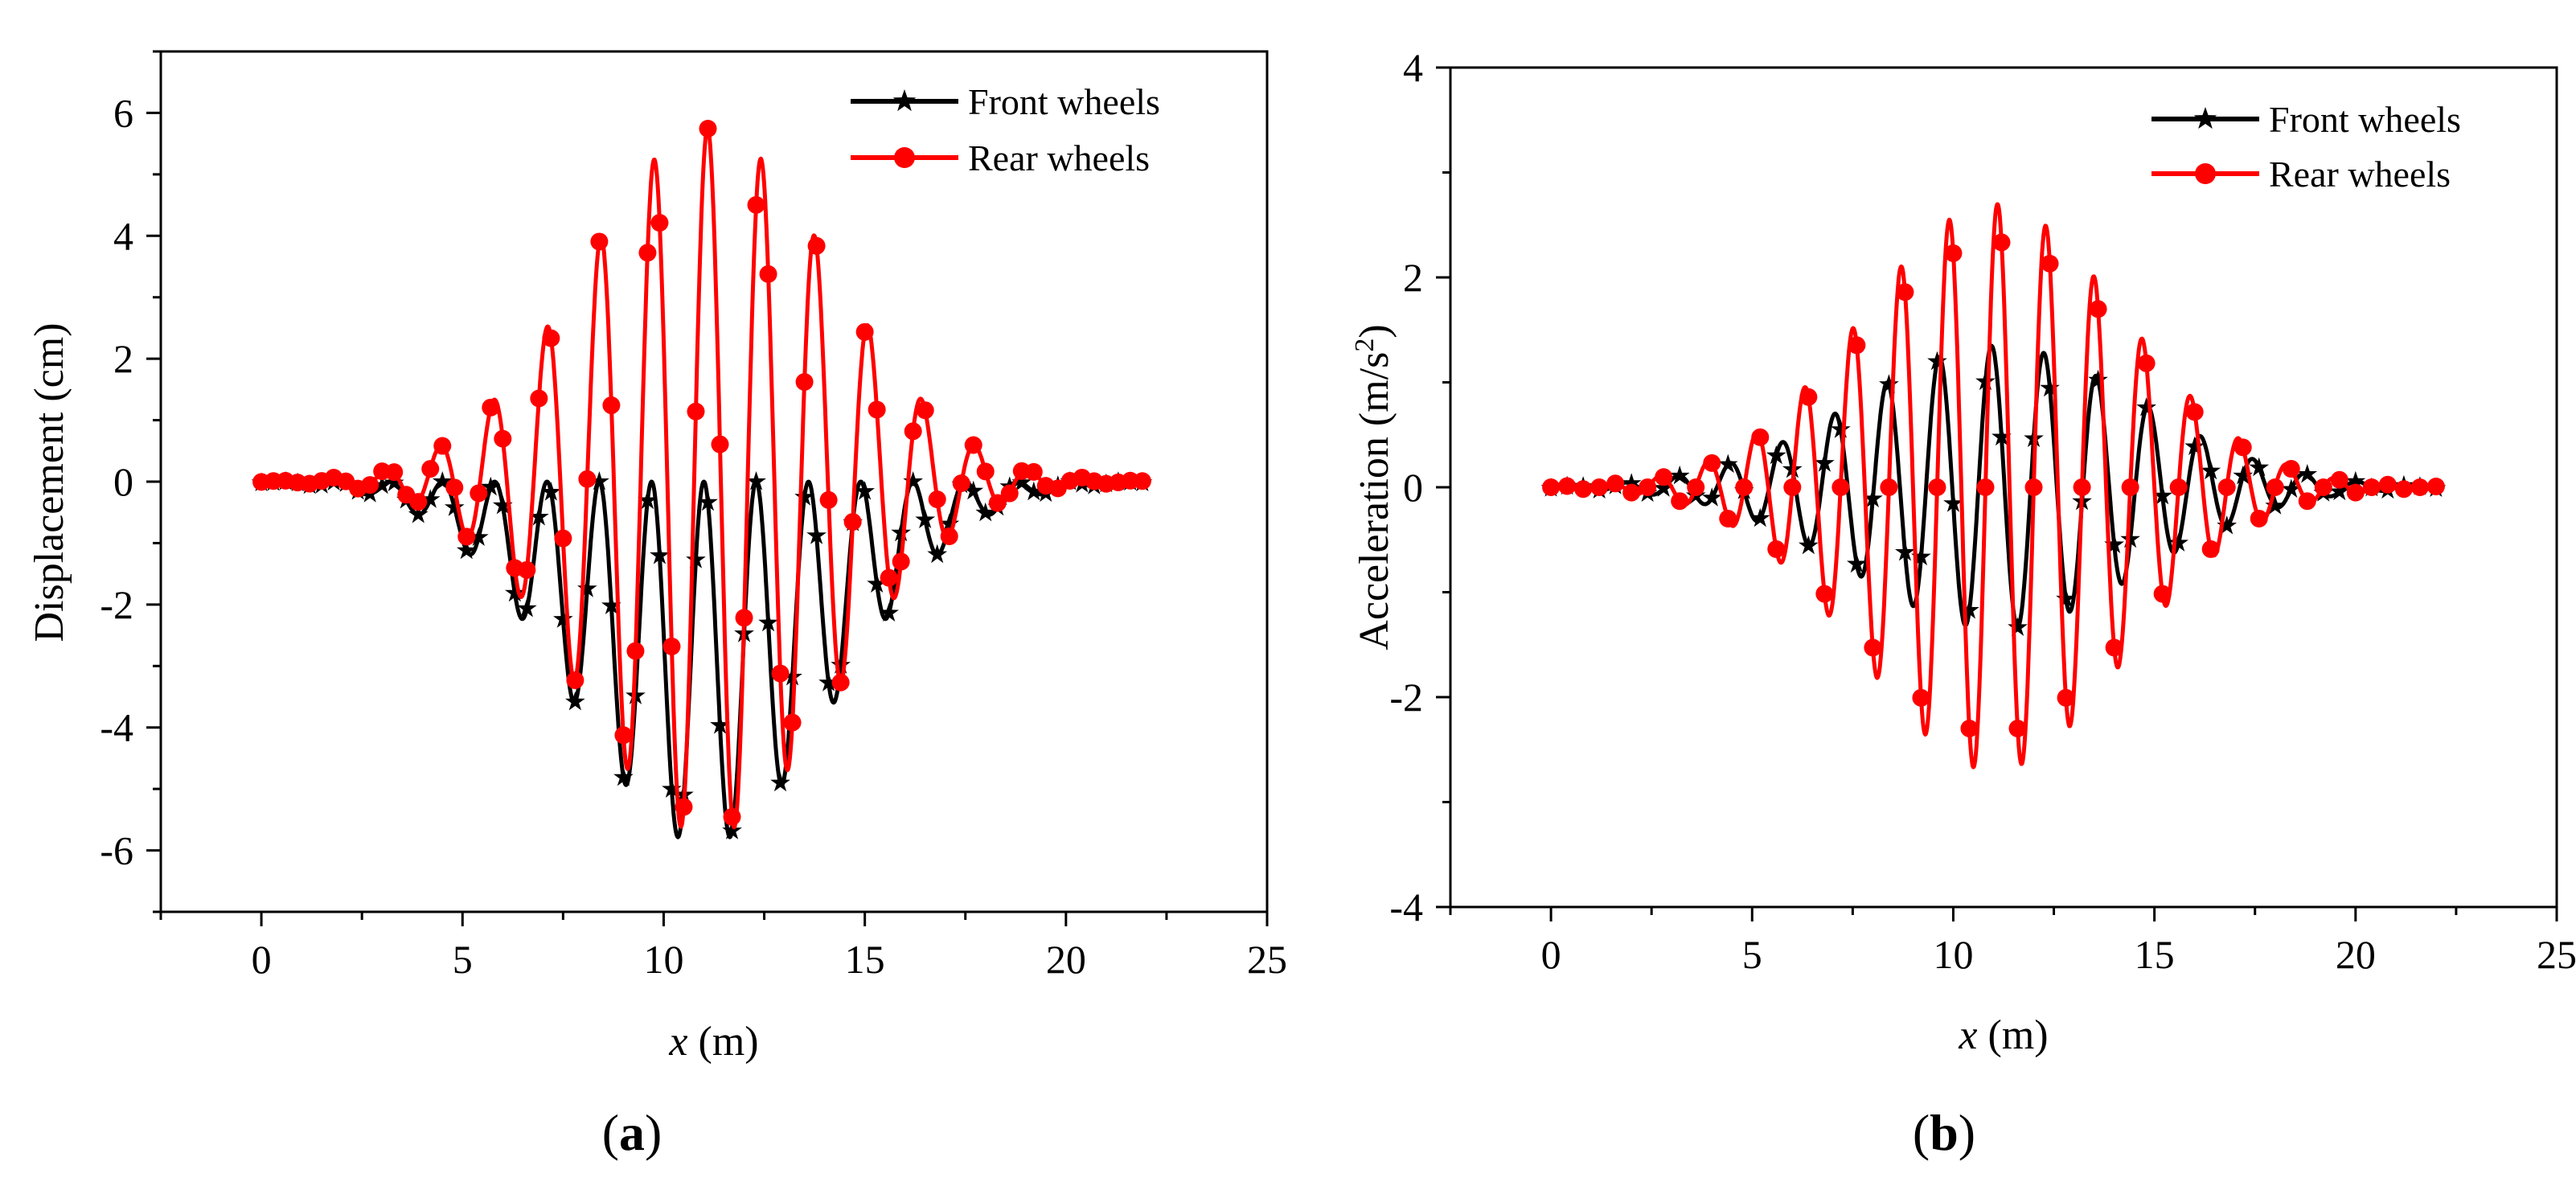 This screenshot has height=1182, width=2576. Describe the element at coordinates (632, 1132) in the screenshot. I see `panel-a-label: (a)` at that location.